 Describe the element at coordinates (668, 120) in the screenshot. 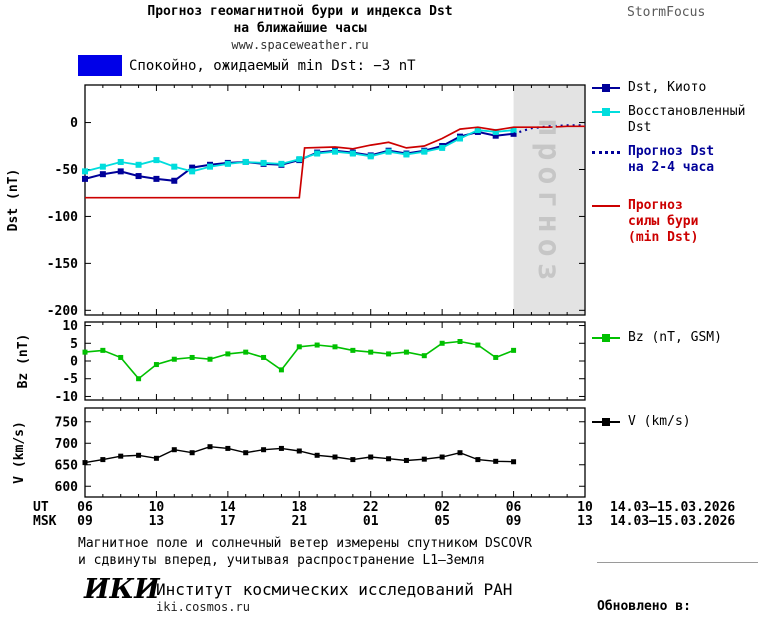

I see `legend-restored-dst: Восстановленный Dst` at that location.